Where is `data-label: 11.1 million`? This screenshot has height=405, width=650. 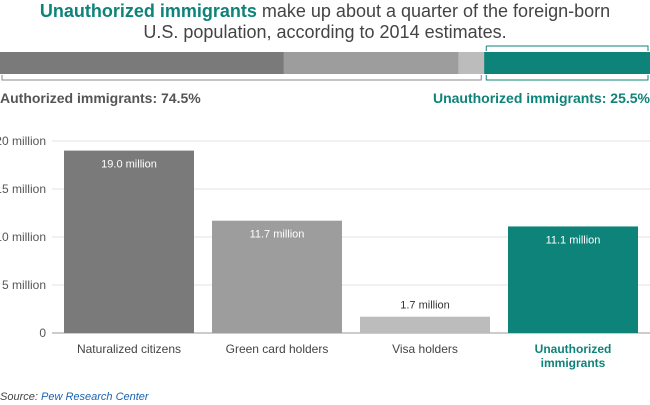
data-label: 11.1 million is located at coordinates (573, 240).